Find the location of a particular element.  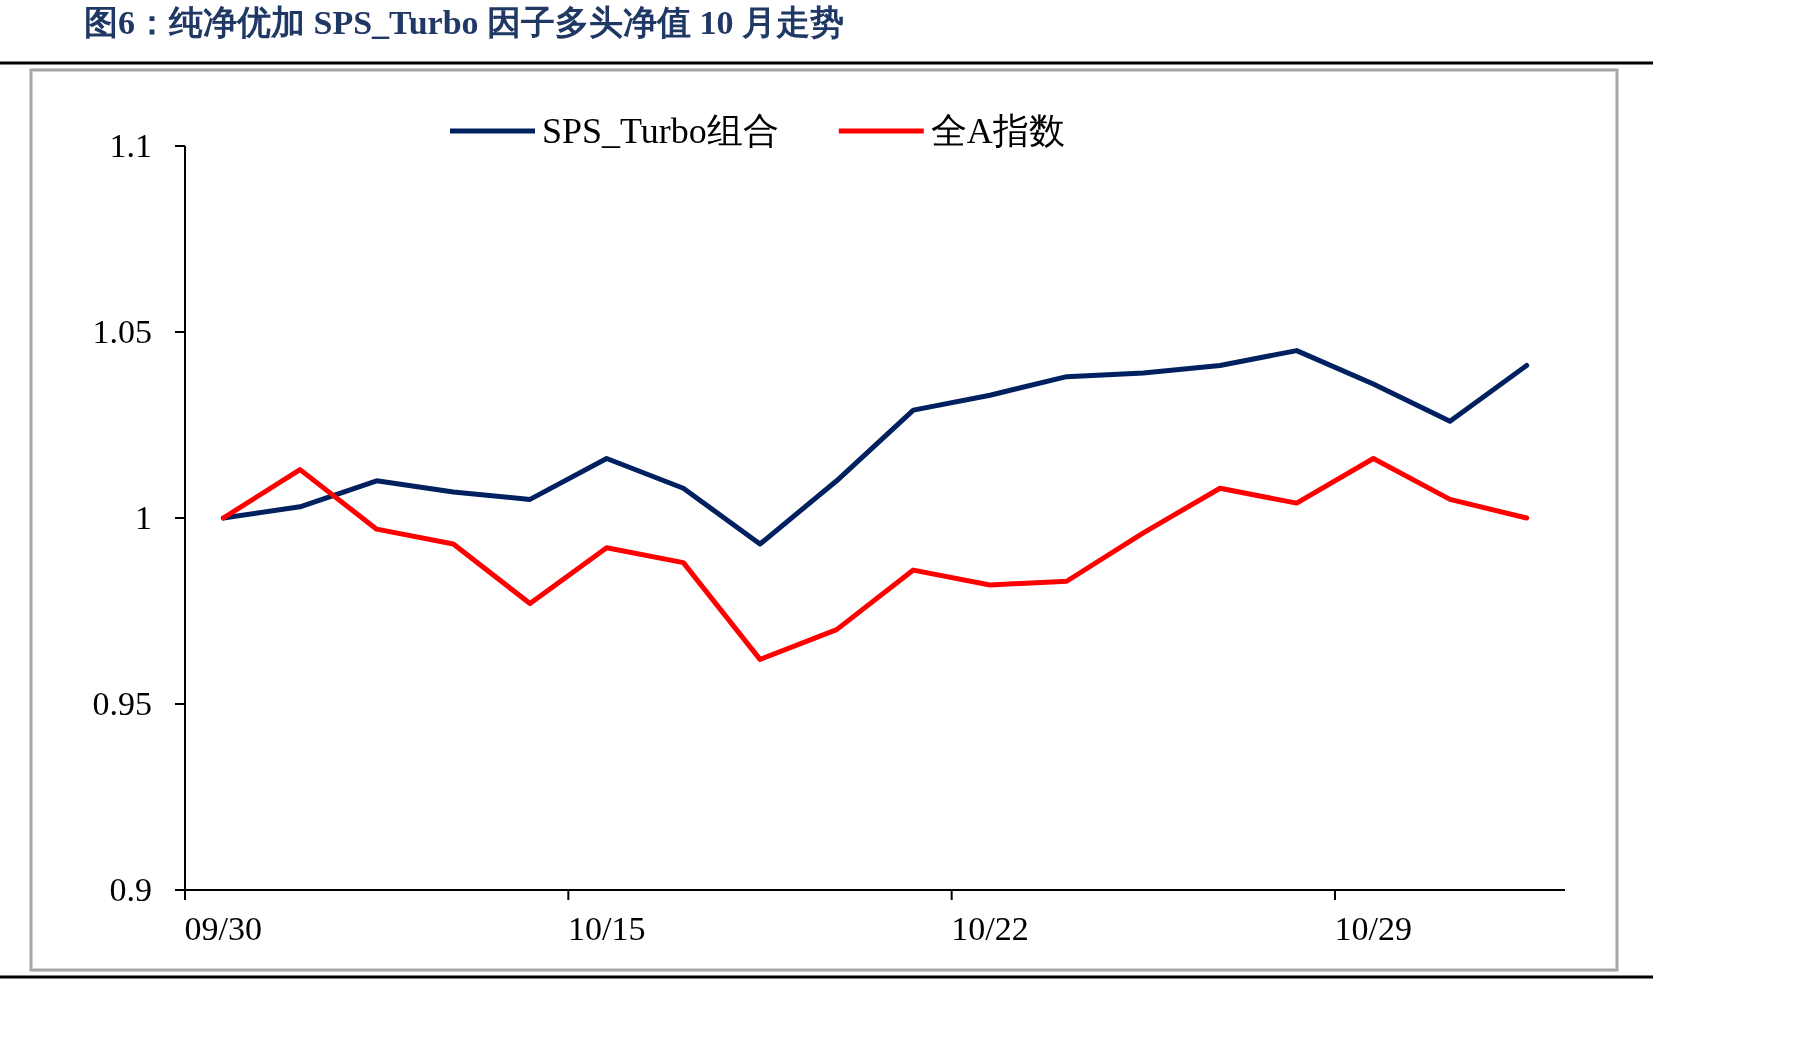

y-tick-label: 0.95 is located at coordinates (122, 703).